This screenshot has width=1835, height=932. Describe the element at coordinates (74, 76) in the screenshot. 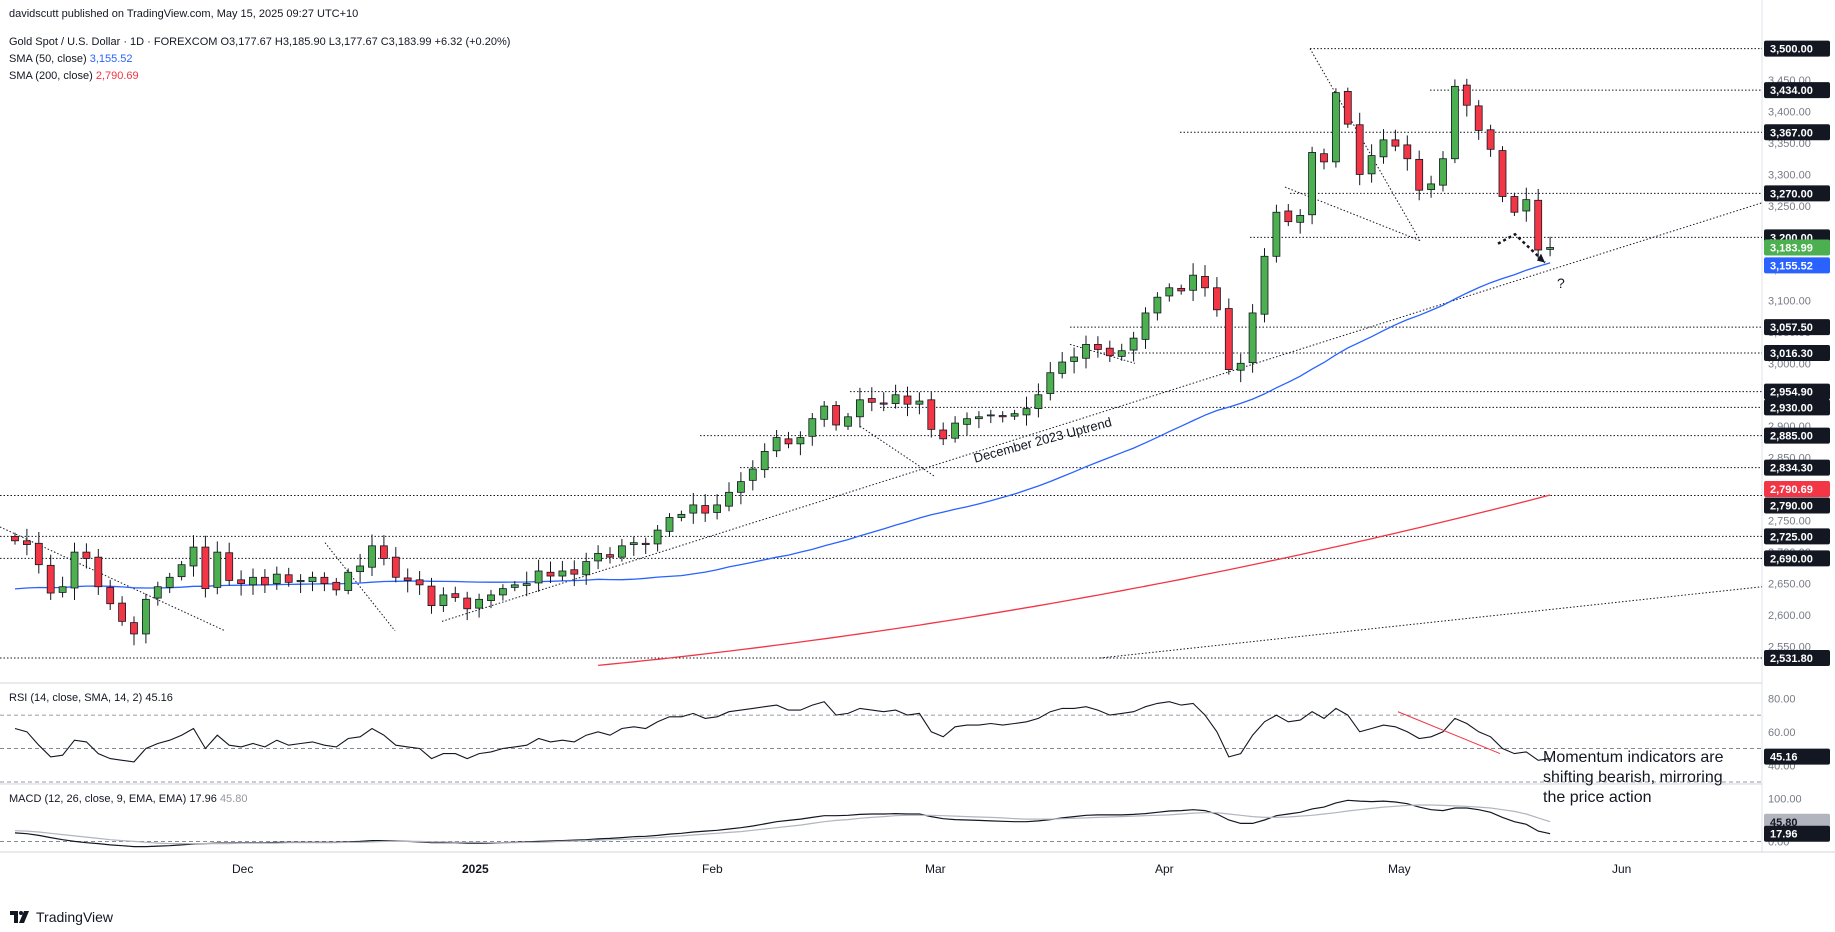

I see `legend-sma200: SMA (200, close) 2,790.69` at that location.